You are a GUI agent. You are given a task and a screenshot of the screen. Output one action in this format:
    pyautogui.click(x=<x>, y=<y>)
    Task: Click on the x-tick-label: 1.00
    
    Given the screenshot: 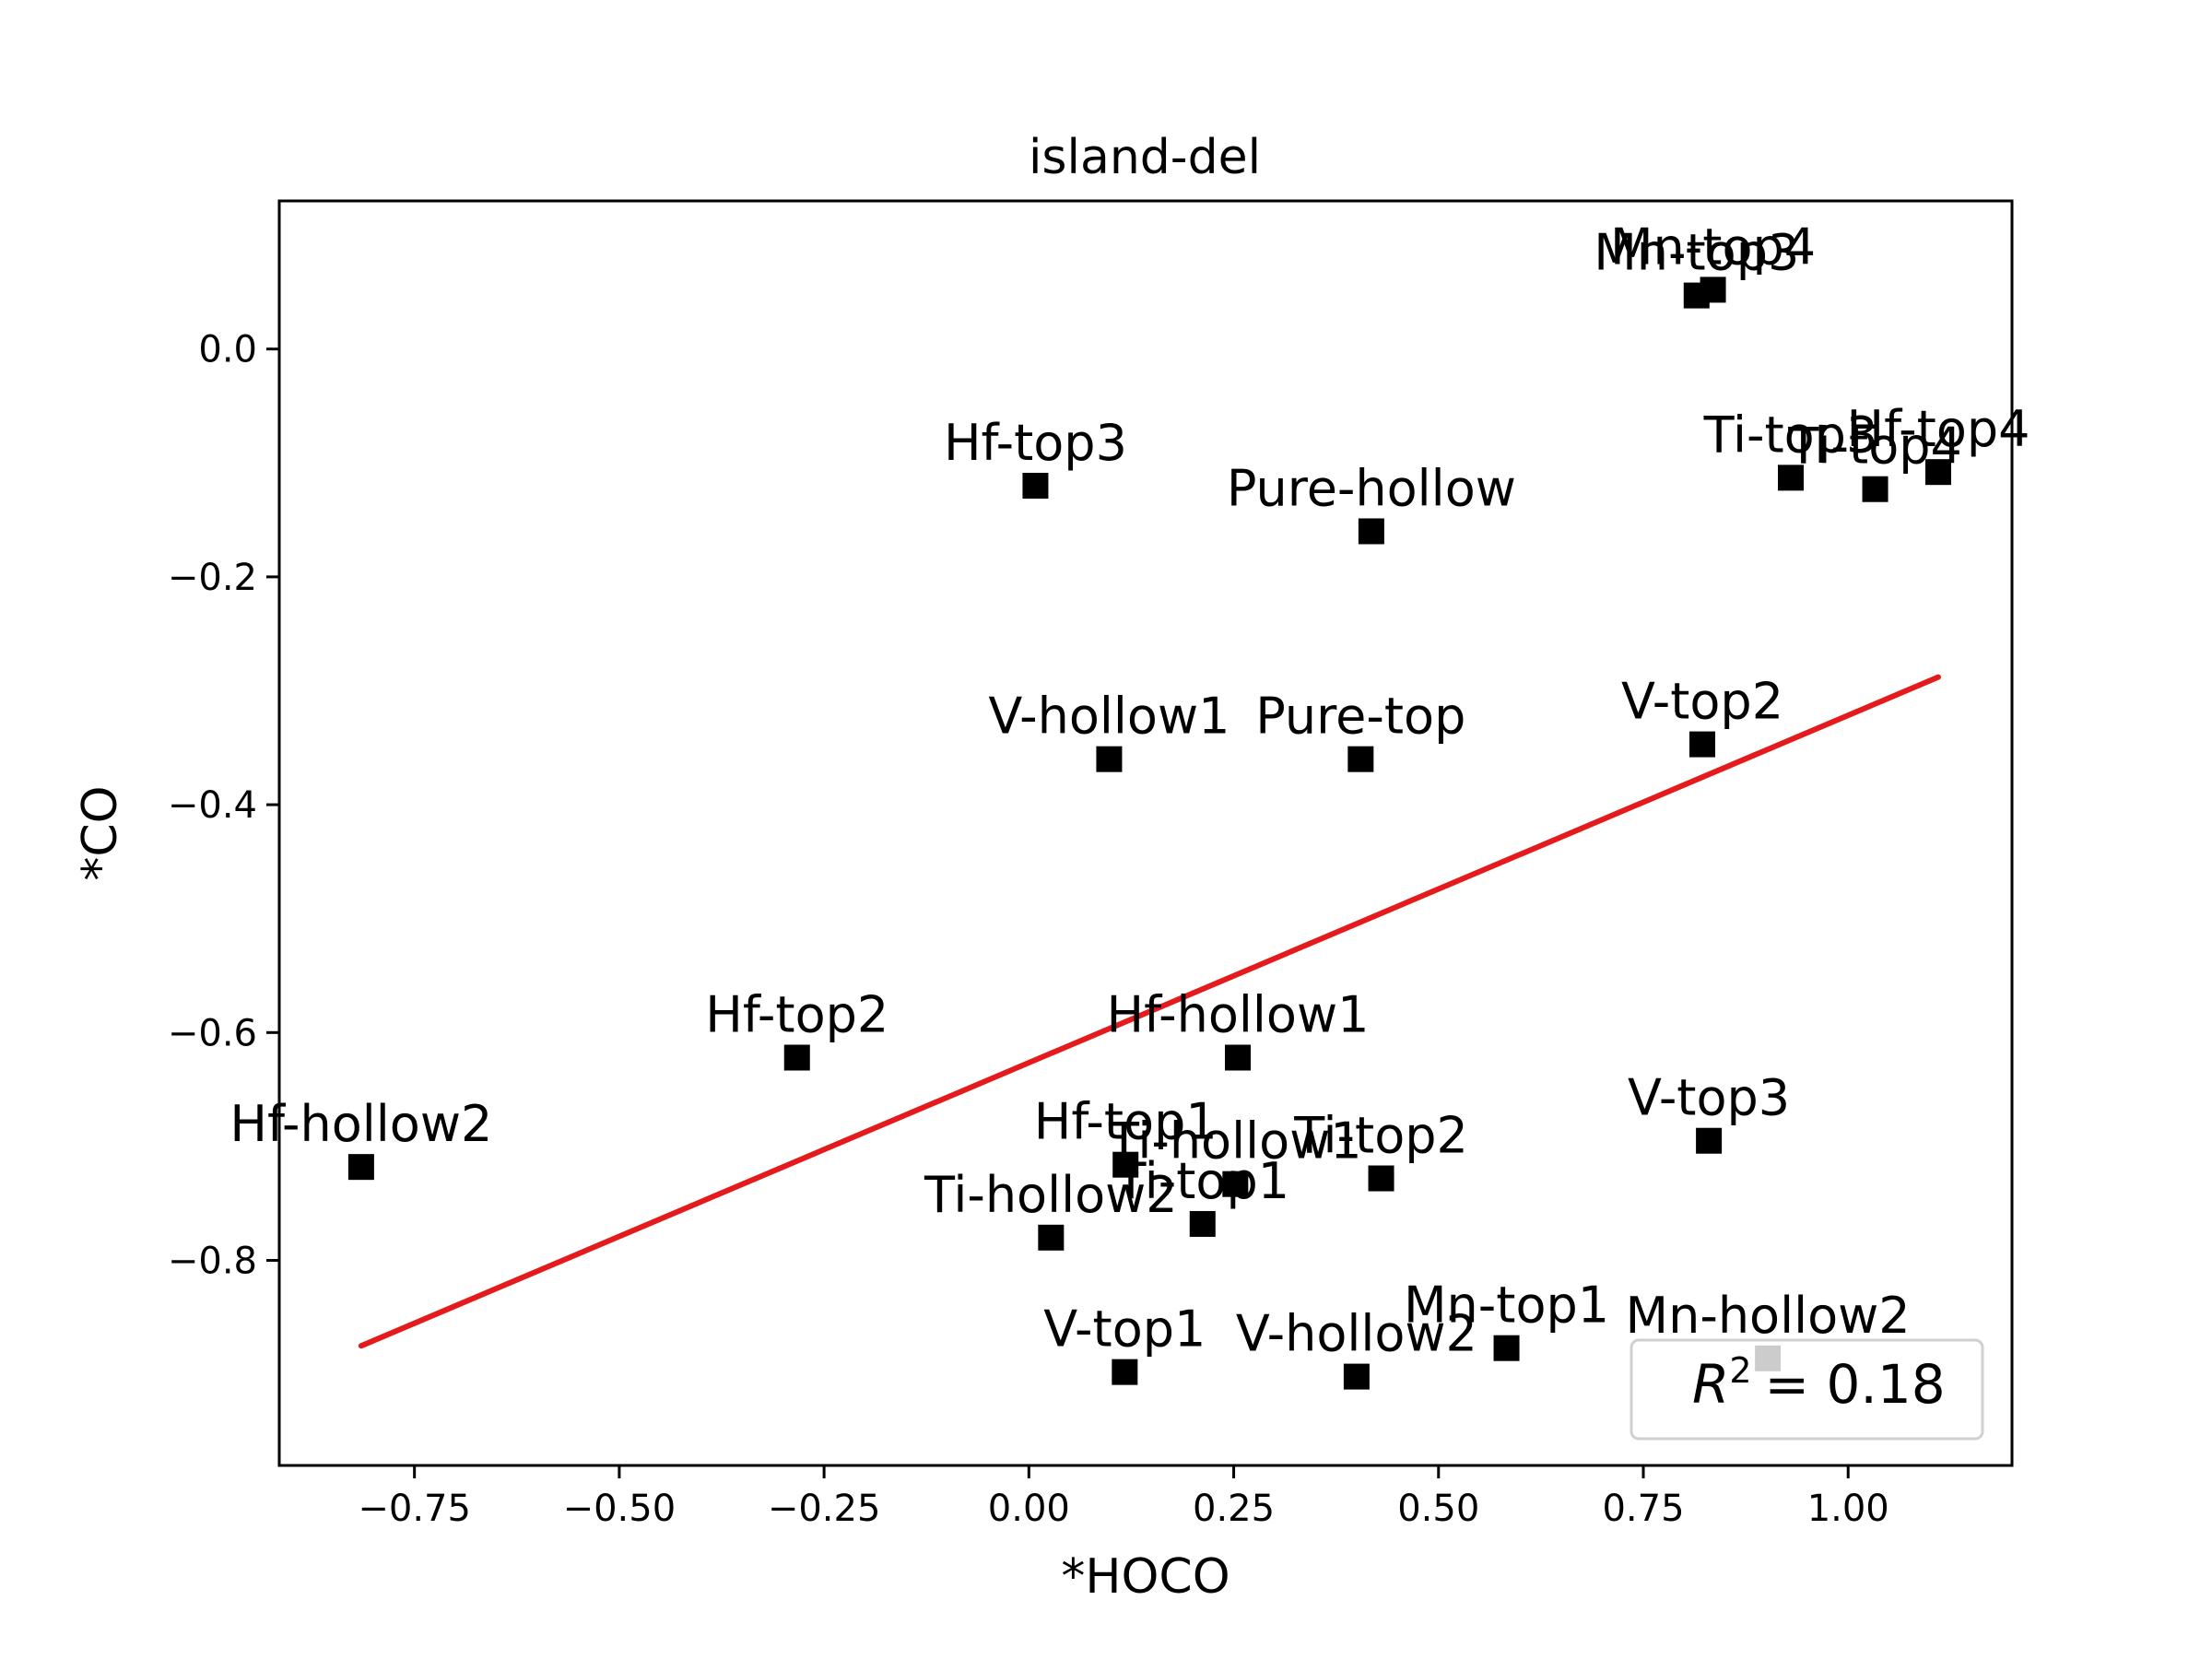 What is the action you would take?
    pyautogui.click(x=1848, y=1509)
    